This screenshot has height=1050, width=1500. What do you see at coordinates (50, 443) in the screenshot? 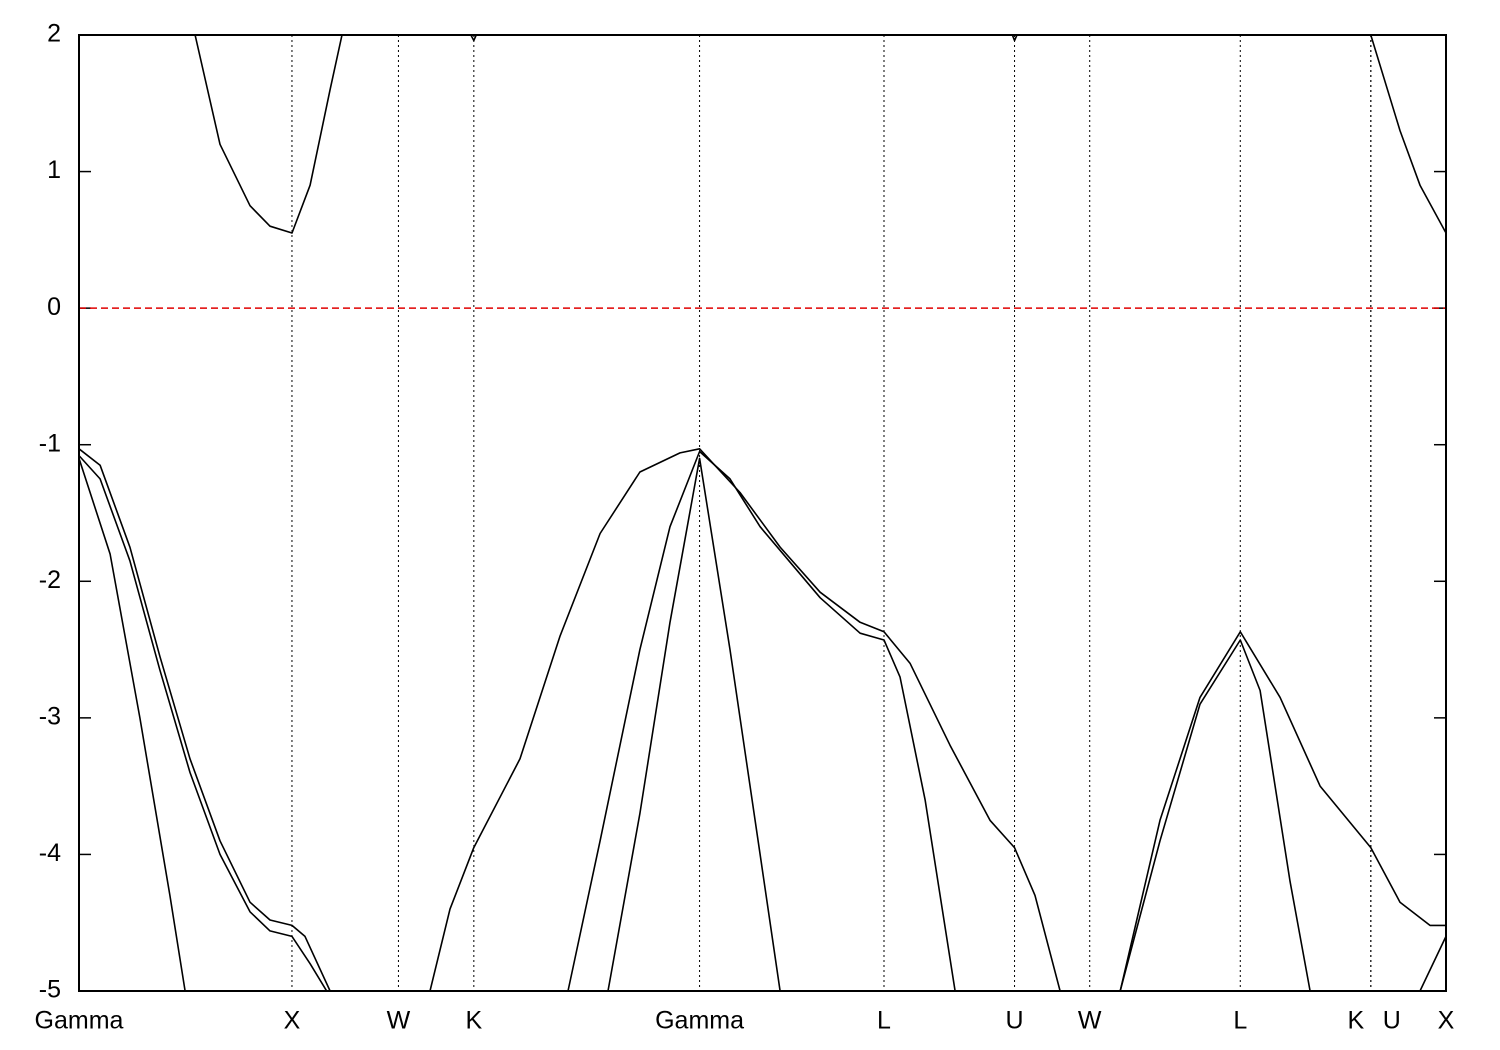
I see `y-tick-label: -1` at bounding box center [50, 443].